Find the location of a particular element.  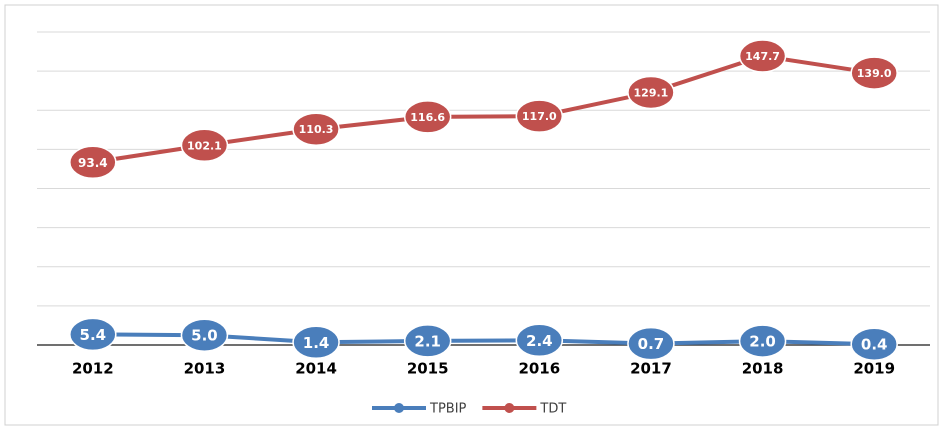

data-label: 116.6 is located at coordinates (427, 117).